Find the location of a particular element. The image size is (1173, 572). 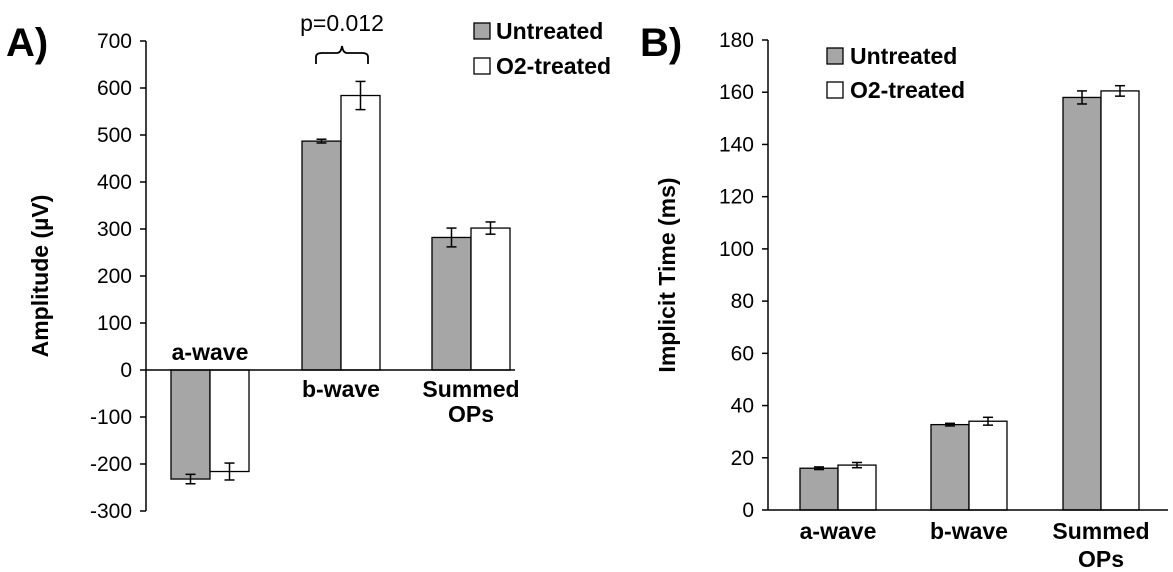

panel-a-y-tick-label: 700 is located at coordinates (114, 41).